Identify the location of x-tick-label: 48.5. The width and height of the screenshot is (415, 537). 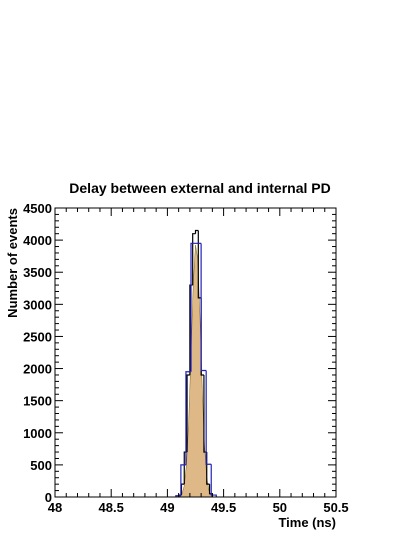
(111, 507).